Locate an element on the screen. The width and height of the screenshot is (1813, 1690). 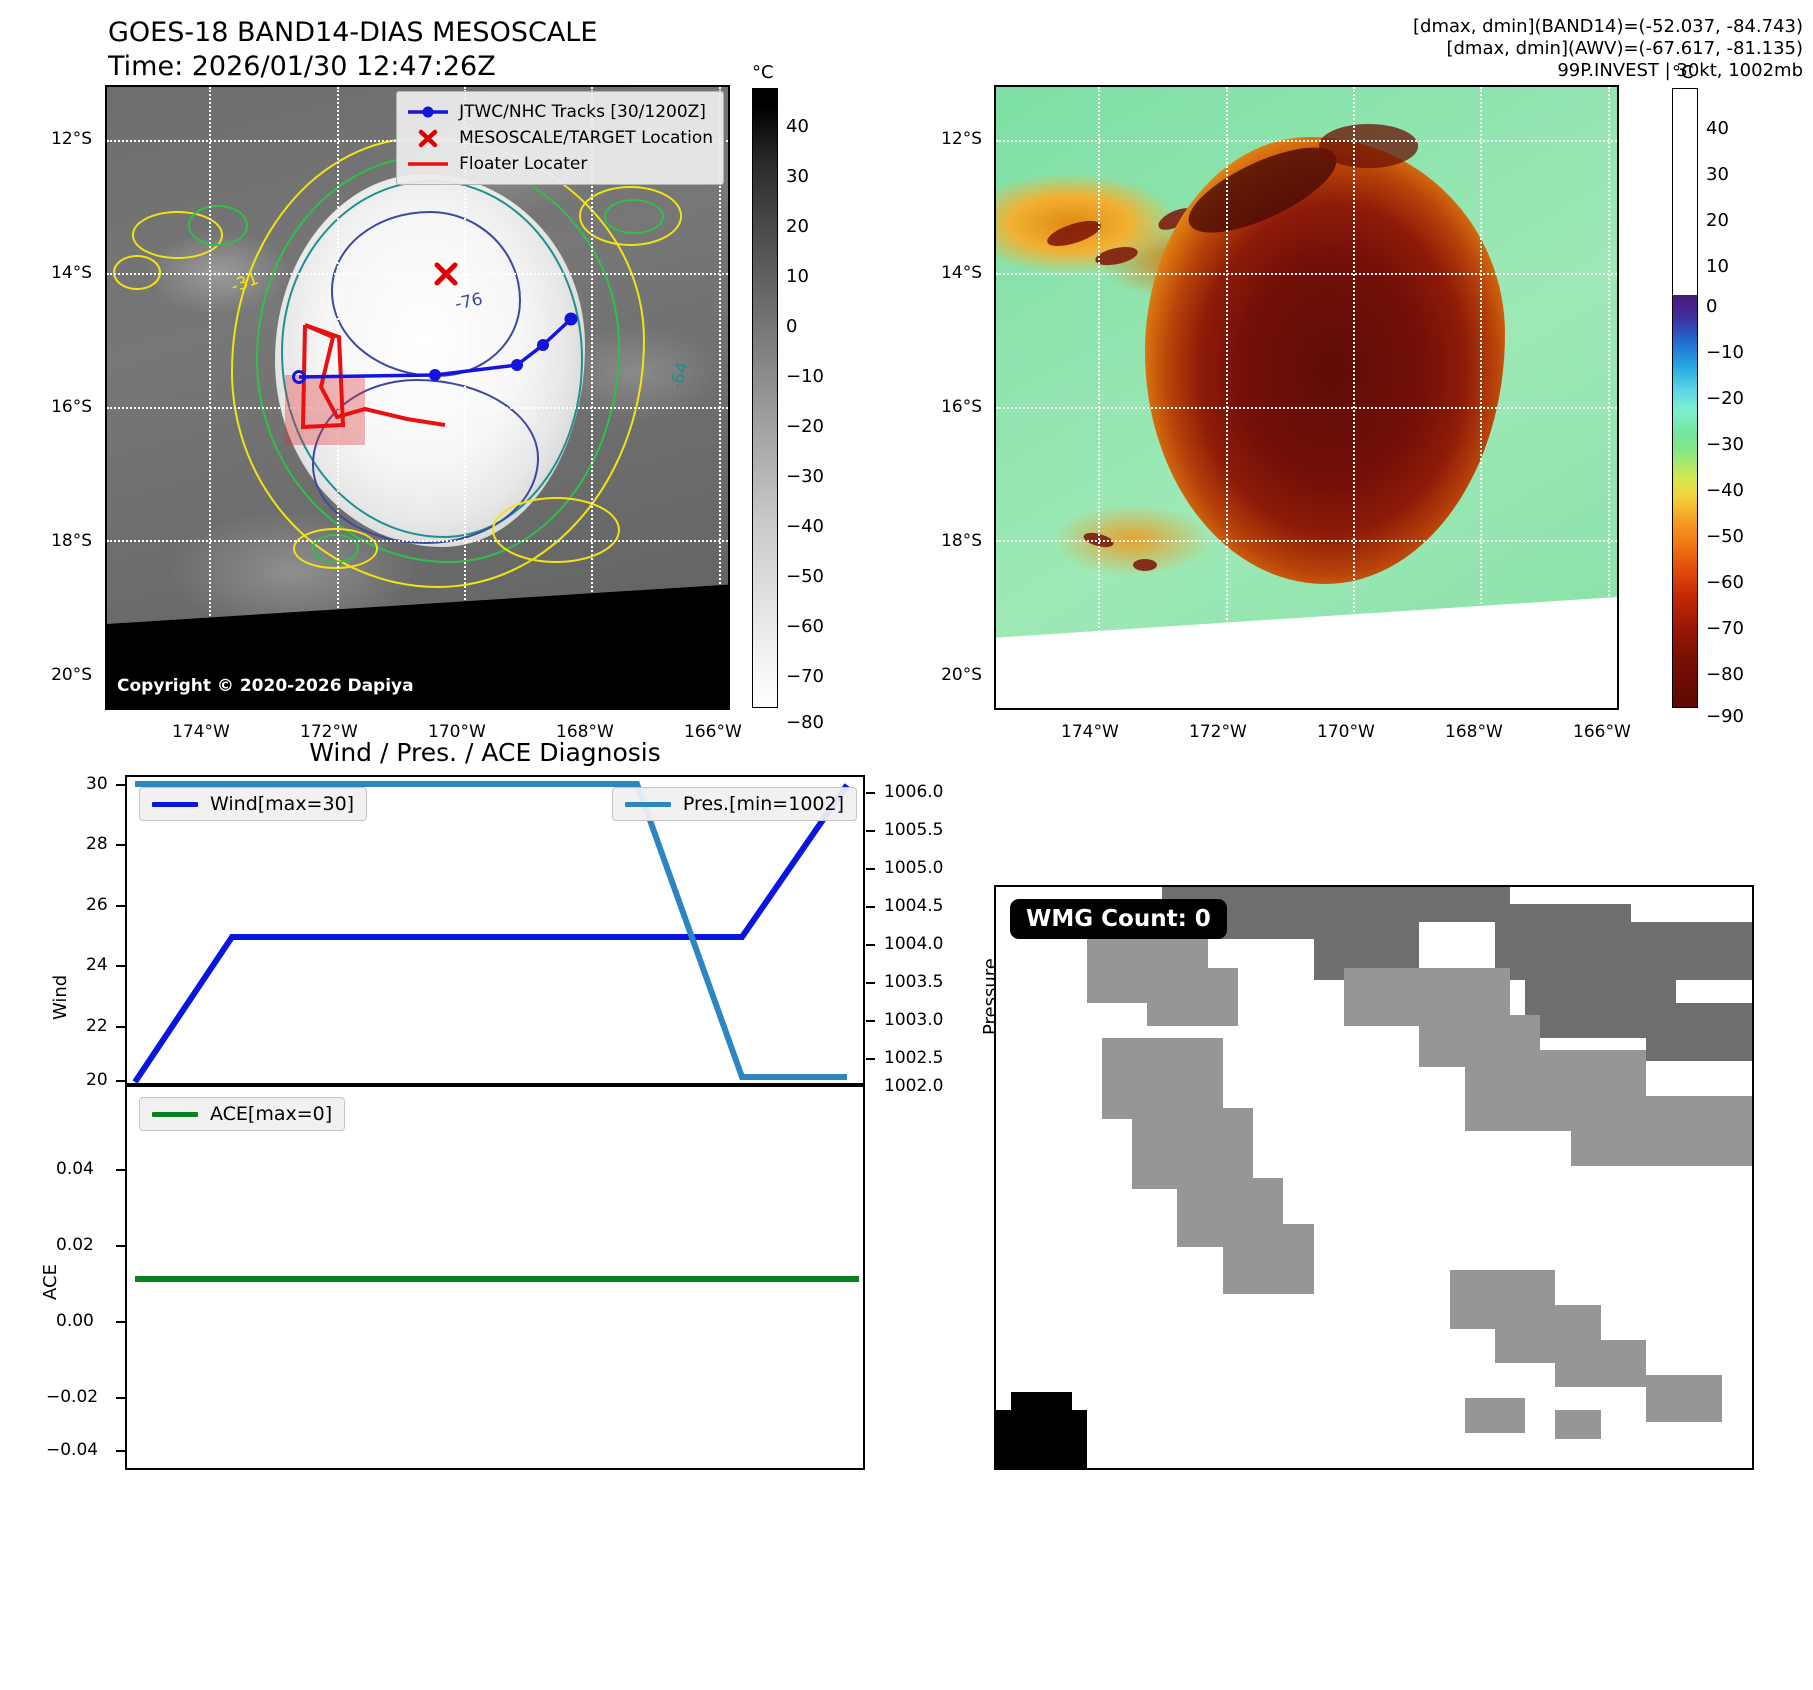
cb2-tick: −20 is located at coordinates (1725, 398).